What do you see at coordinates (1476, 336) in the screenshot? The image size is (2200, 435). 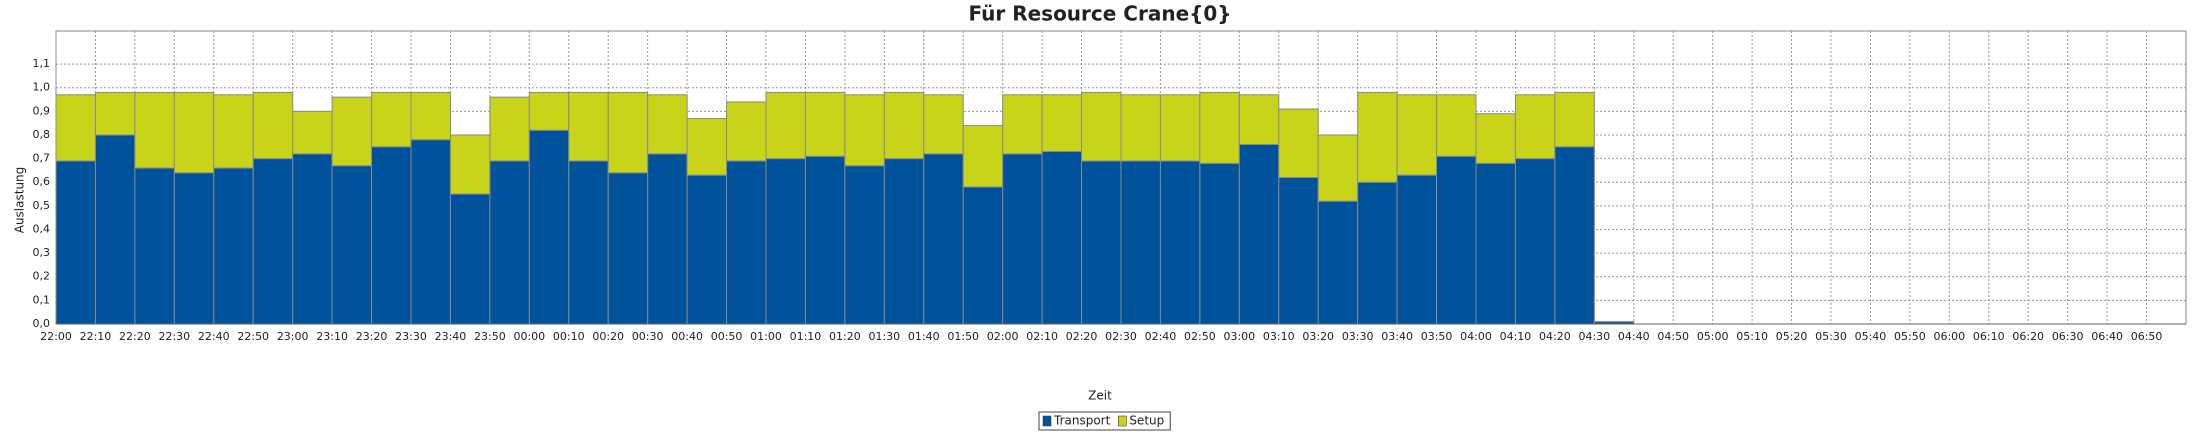 I see `x-tick-label: 04:00` at bounding box center [1476, 336].